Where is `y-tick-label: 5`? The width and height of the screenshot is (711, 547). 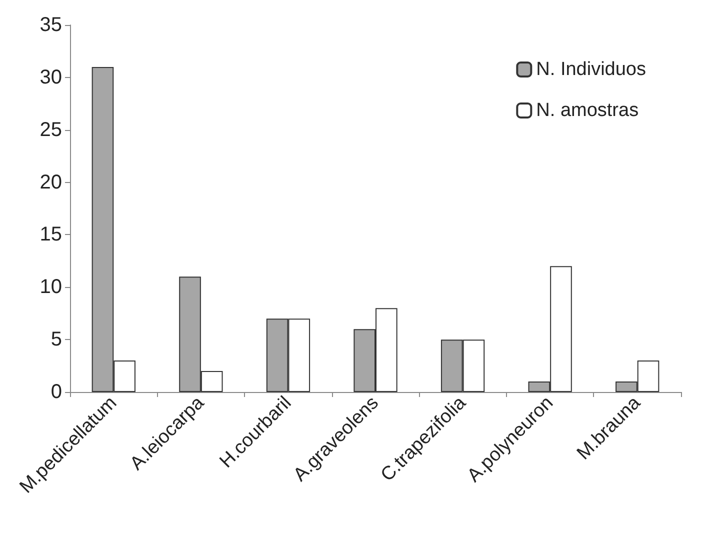 y-tick-label: 5 is located at coordinates (56, 339).